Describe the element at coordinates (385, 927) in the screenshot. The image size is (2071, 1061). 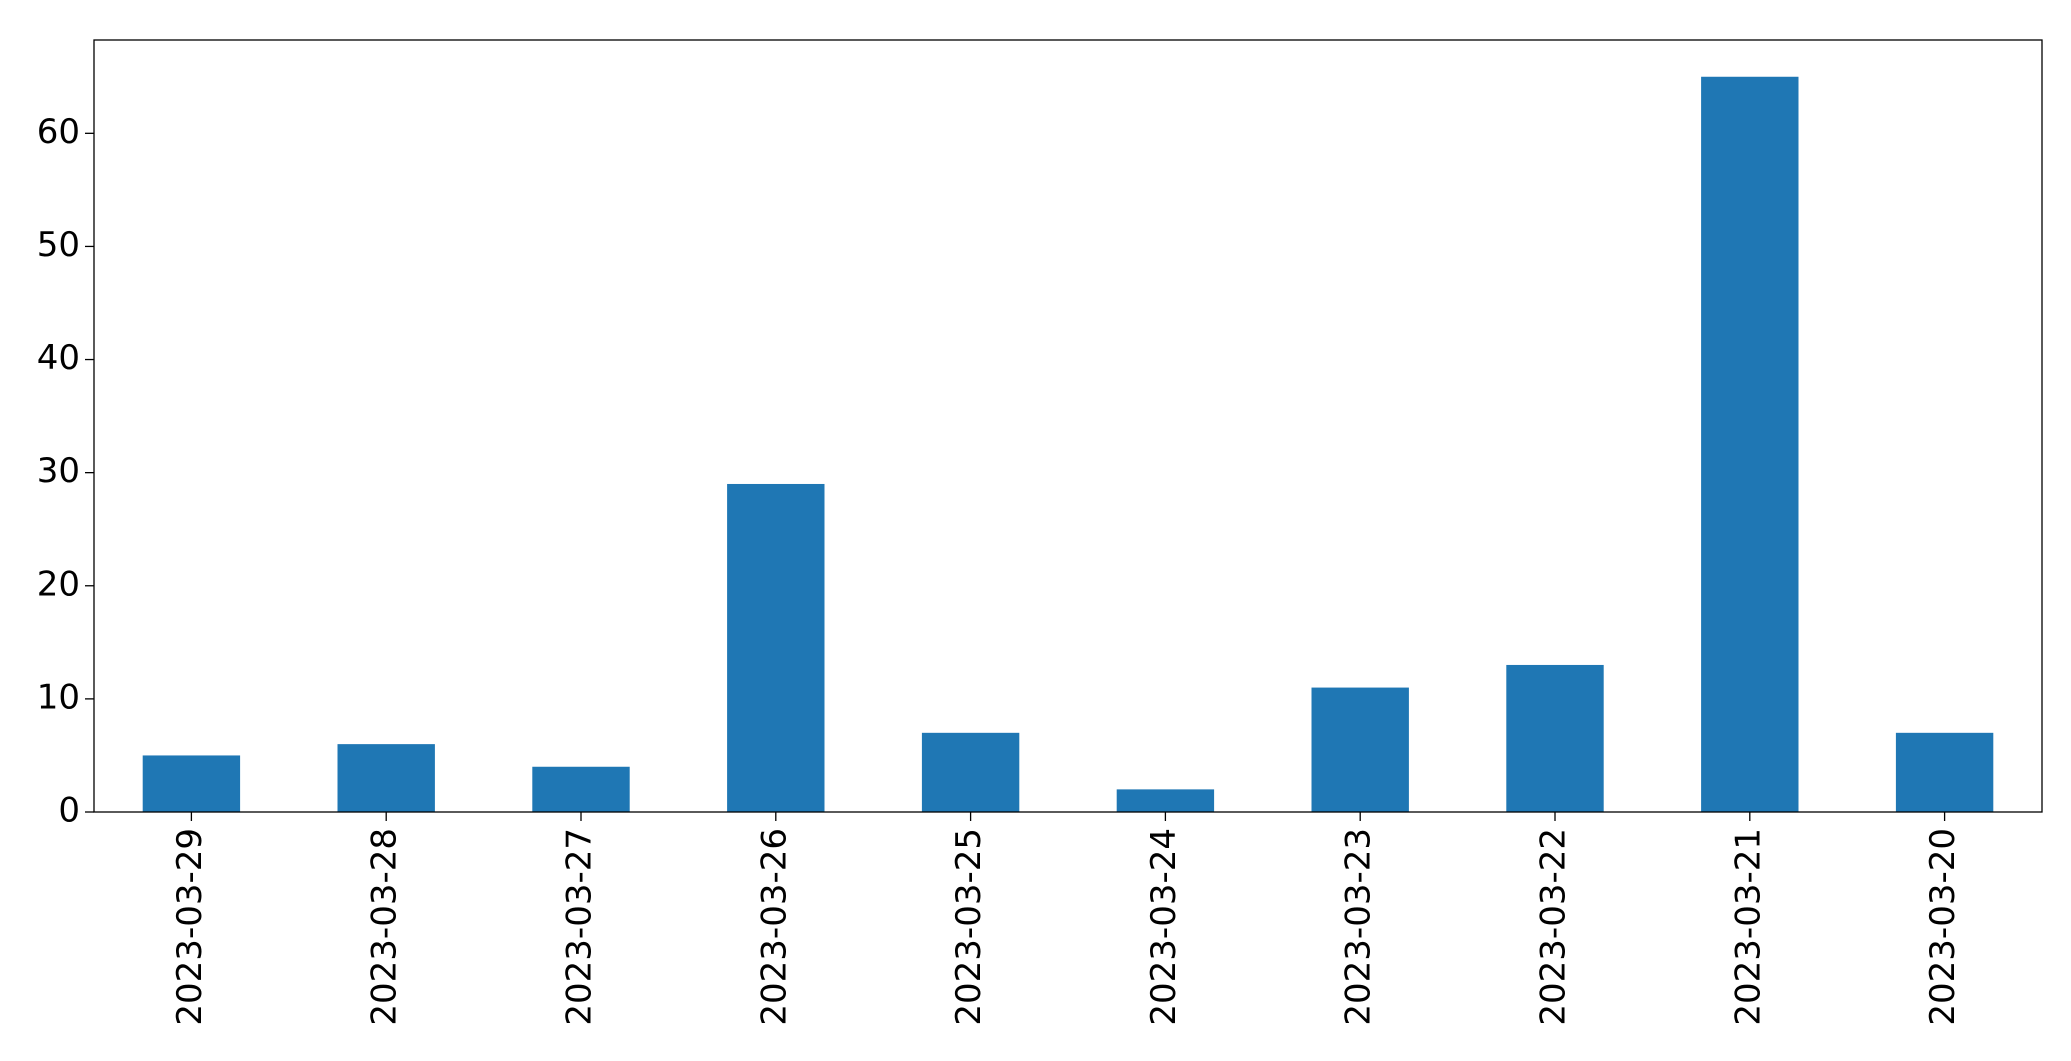
I see `x-tick-label: 2023-03-28` at that location.